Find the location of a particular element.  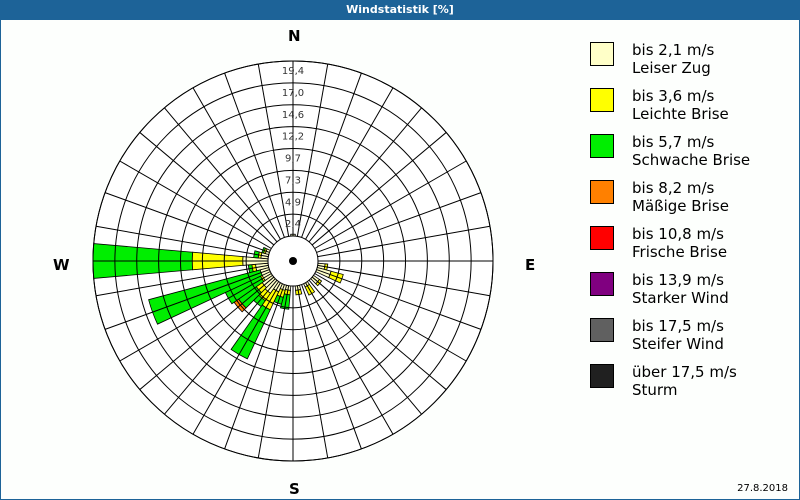

legend-name: Schwache Brise is located at coordinates (691, 160).